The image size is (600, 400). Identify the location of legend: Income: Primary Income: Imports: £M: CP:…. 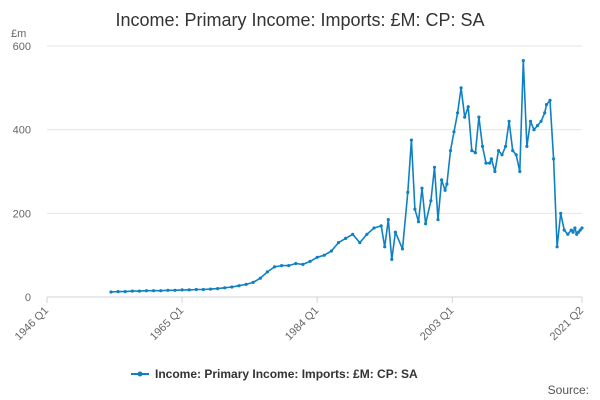
(274, 374).